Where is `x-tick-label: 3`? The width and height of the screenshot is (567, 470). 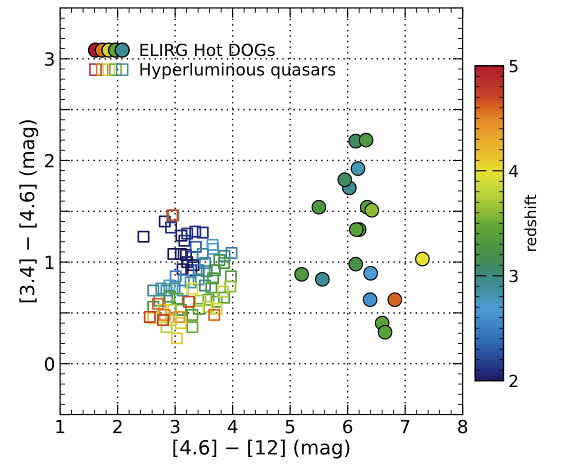
x-tick-label: 3 is located at coordinates (175, 427).